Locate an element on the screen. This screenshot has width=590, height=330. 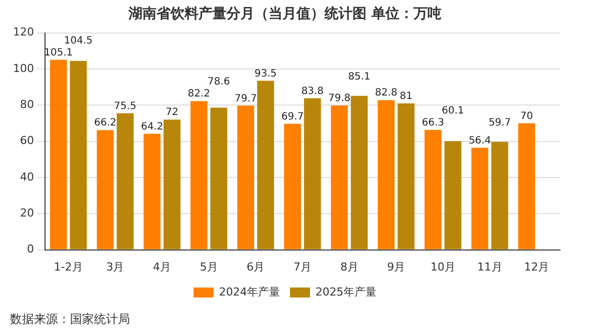
x-tick-label: 9月 is located at coordinates (396, 267).